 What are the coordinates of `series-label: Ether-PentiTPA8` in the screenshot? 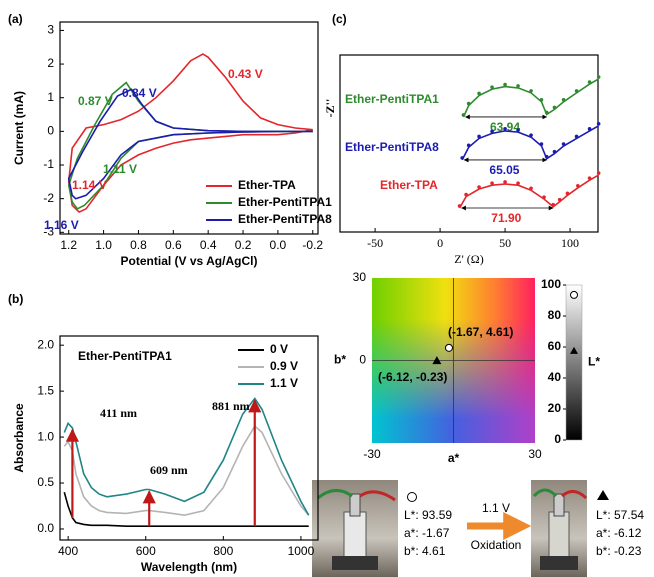 It's located at (392, 147).